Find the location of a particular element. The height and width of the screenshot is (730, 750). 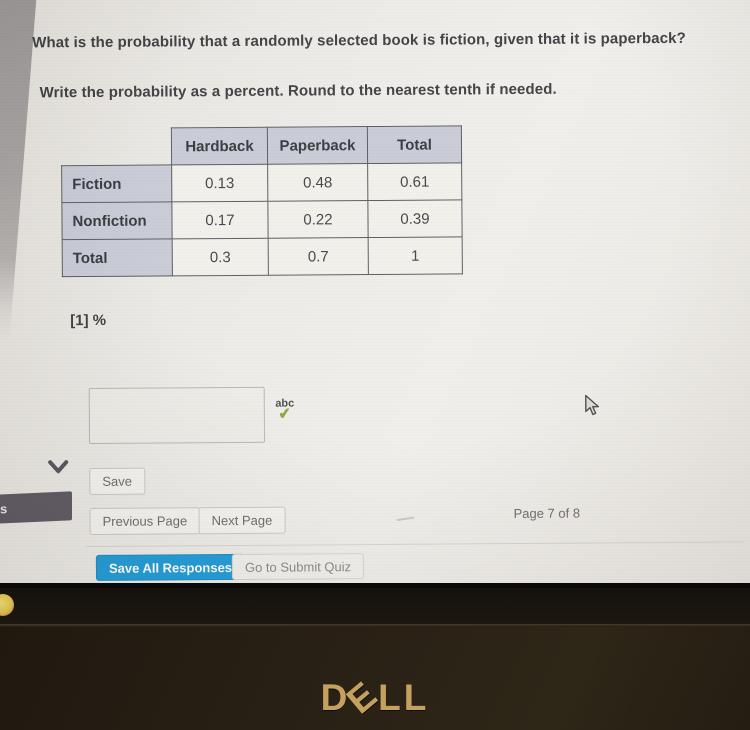

bezel-sticker-dot is located at coordinates (7, 605).